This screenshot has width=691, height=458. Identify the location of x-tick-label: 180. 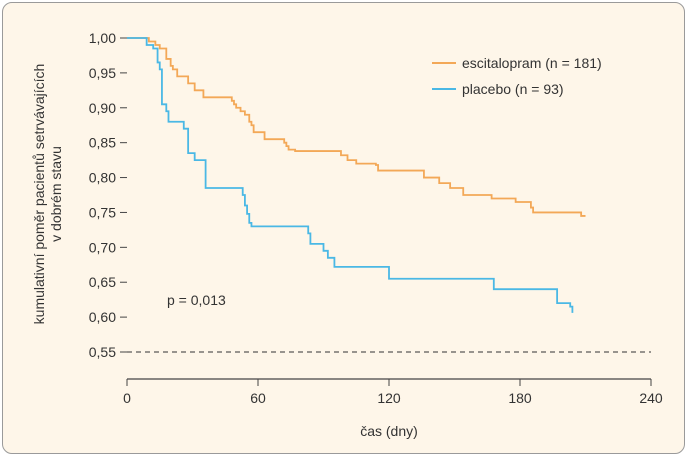
(520, 398).